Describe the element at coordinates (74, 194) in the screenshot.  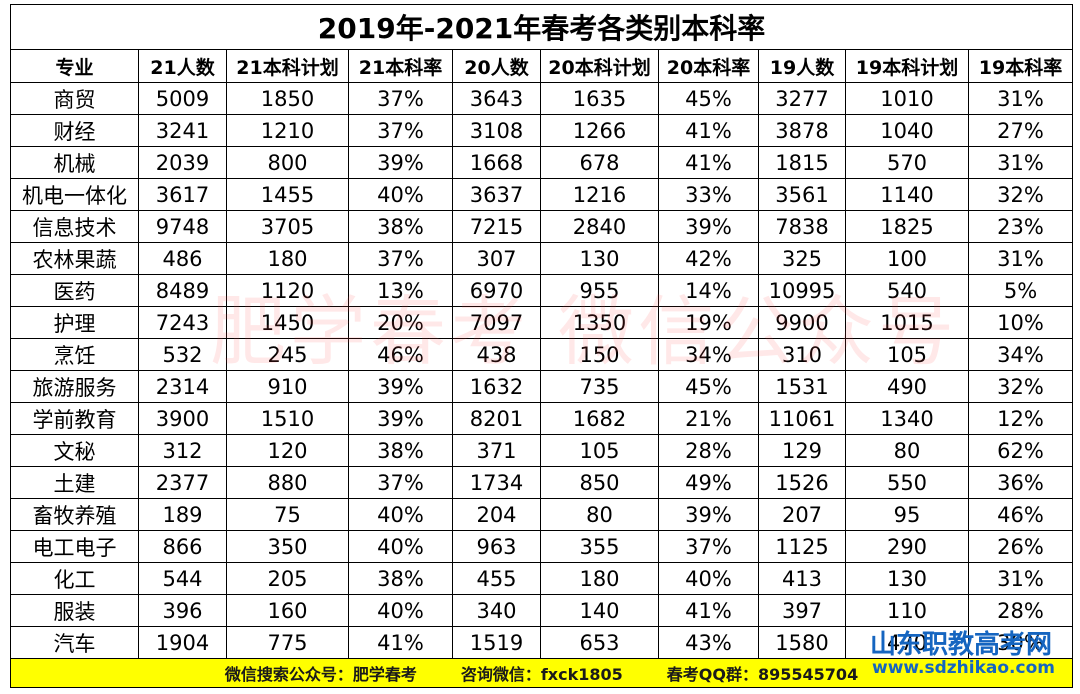
I see `table-cell: 机电一体化` at that location.